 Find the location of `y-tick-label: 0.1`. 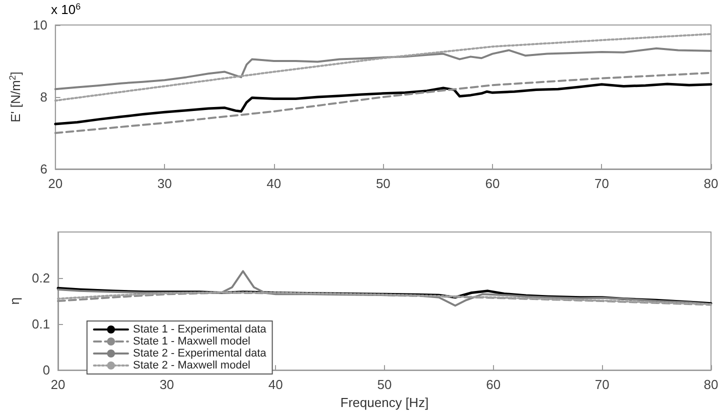

y-tick-label: 0.1 is located at coordinates (41, 324).